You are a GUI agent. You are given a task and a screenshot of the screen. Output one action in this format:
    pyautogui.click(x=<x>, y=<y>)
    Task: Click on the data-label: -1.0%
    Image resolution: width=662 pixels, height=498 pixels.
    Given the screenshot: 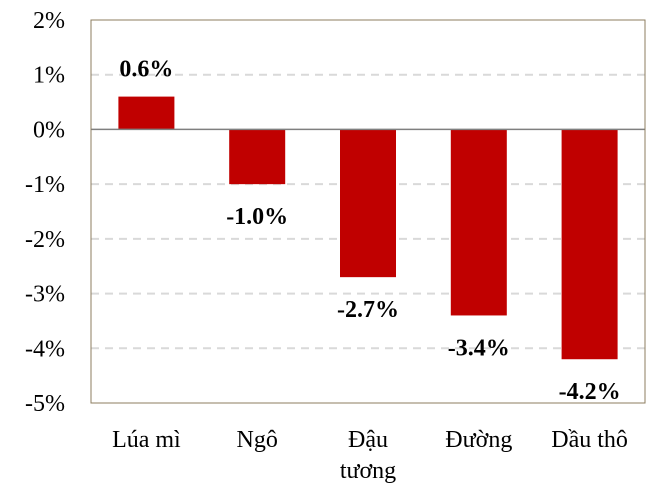 What is the action you would take?
    pyautogui.click(x=257, y=217)
    